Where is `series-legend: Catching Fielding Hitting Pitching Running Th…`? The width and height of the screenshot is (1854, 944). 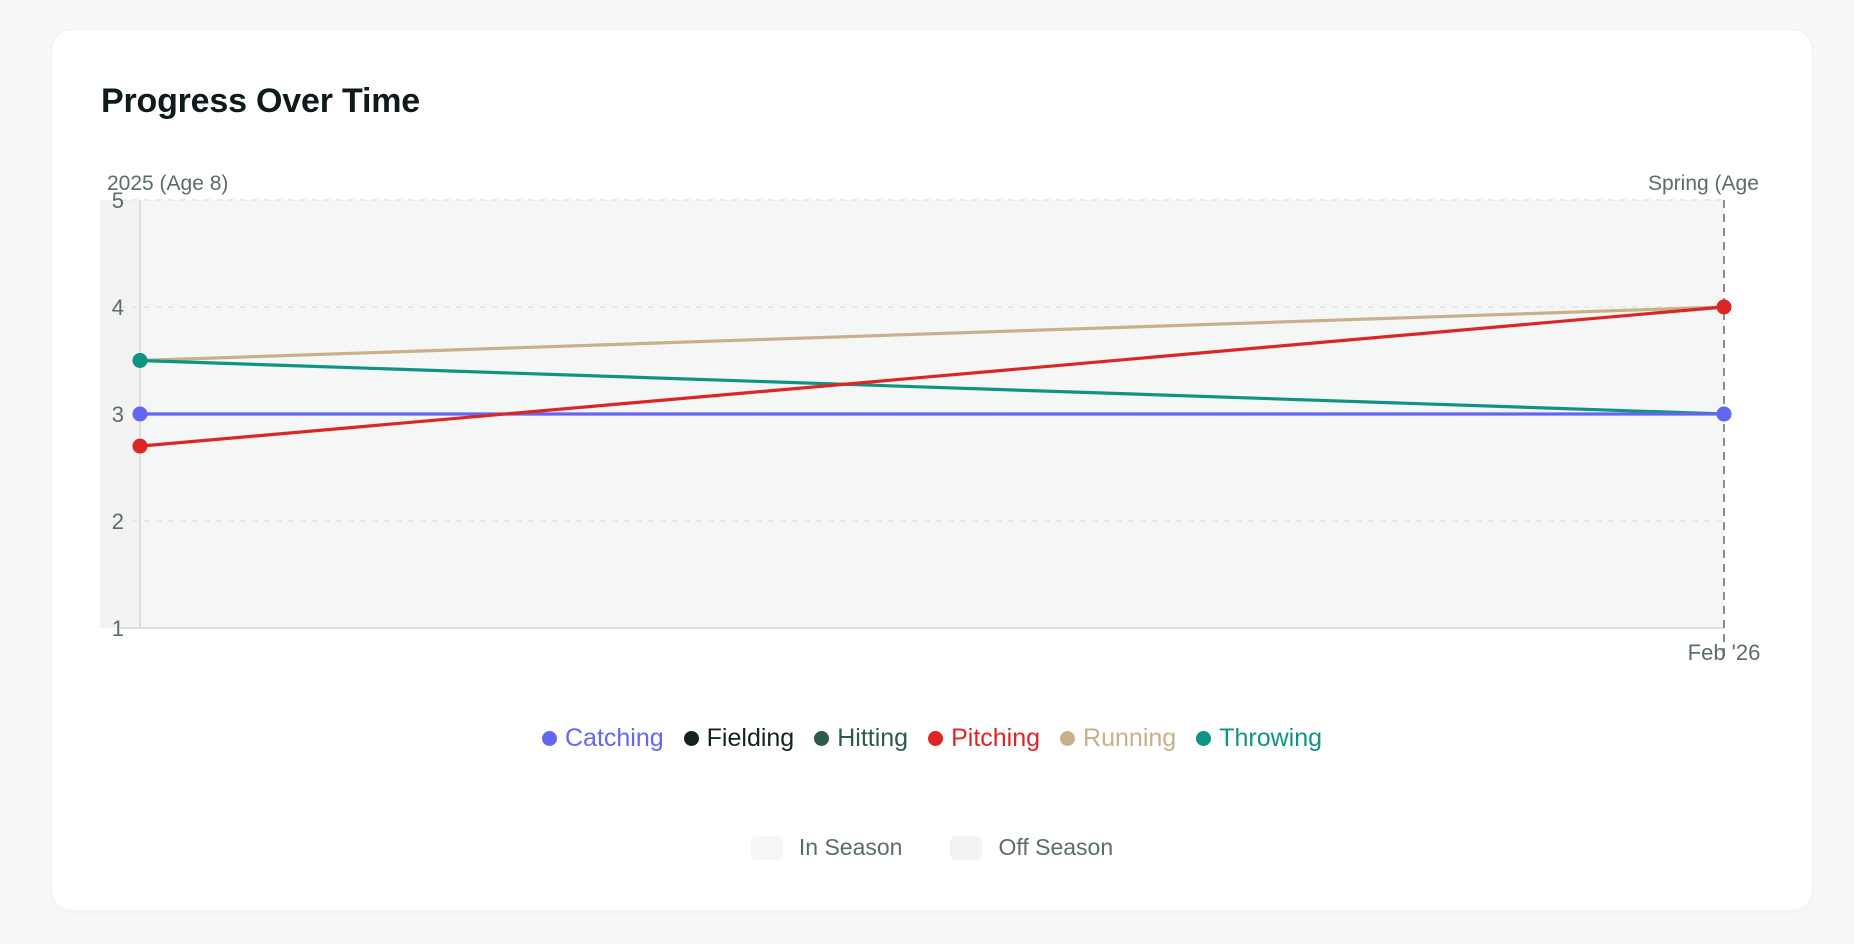 series-legend: Catching Fielding Hitting Pitching Running Th… is located at coordinates (932, 738).